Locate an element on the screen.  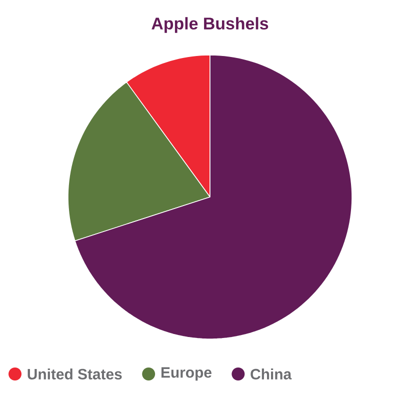
legend-label: Europe is located at coordinates (186, 374).